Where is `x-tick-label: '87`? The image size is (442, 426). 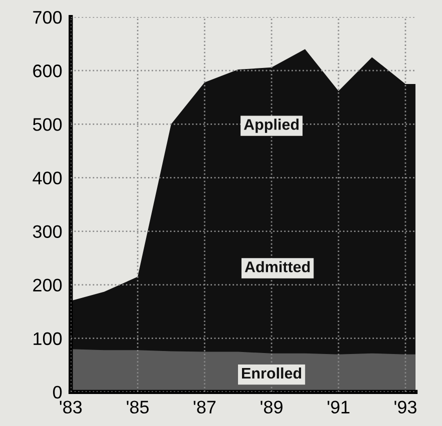 x-tick-label: '87 is located at coordinates (205, 407).